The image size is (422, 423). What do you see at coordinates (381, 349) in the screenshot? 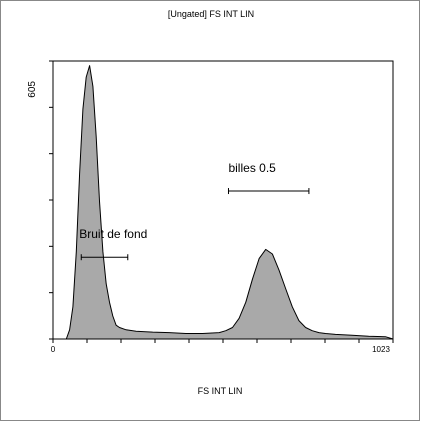
I see `x-tick-label-max: 1023` at bounding box center [381, 349].